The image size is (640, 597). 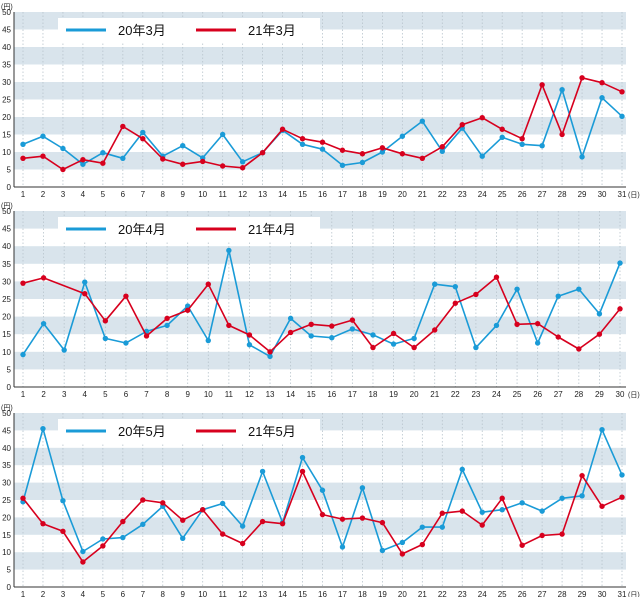 What do you see at coordinates (9, 387) in the screenshot?
I see `y-tick-label: 0` at bounding box center [9, 387].